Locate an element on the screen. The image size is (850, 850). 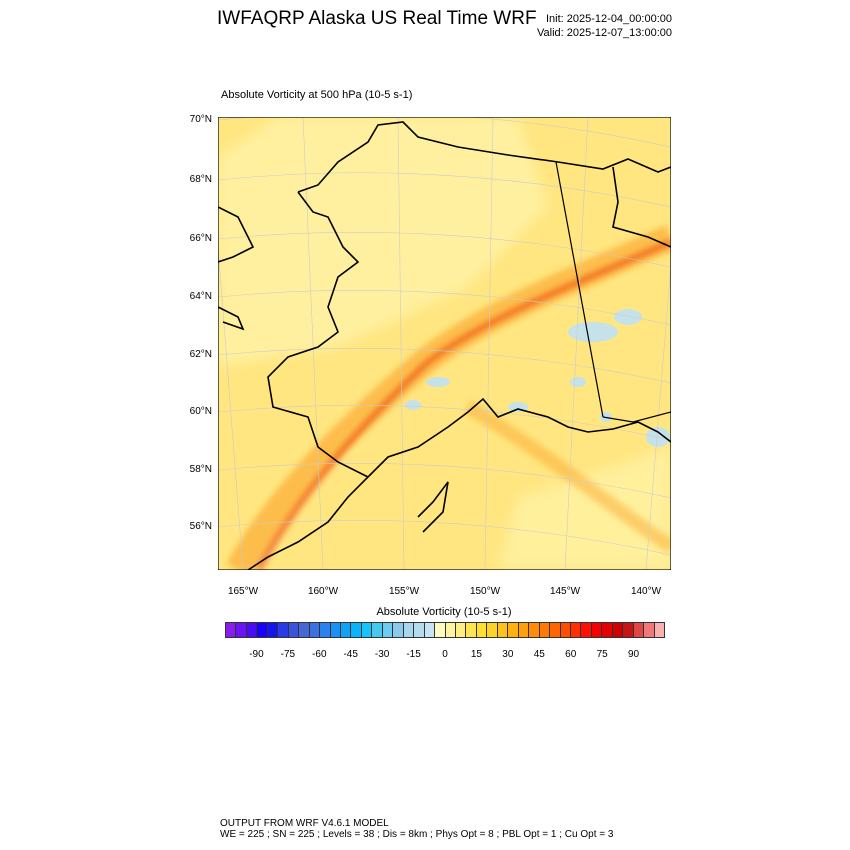
lat-label: 58°N is located at coordinates (200, 469).